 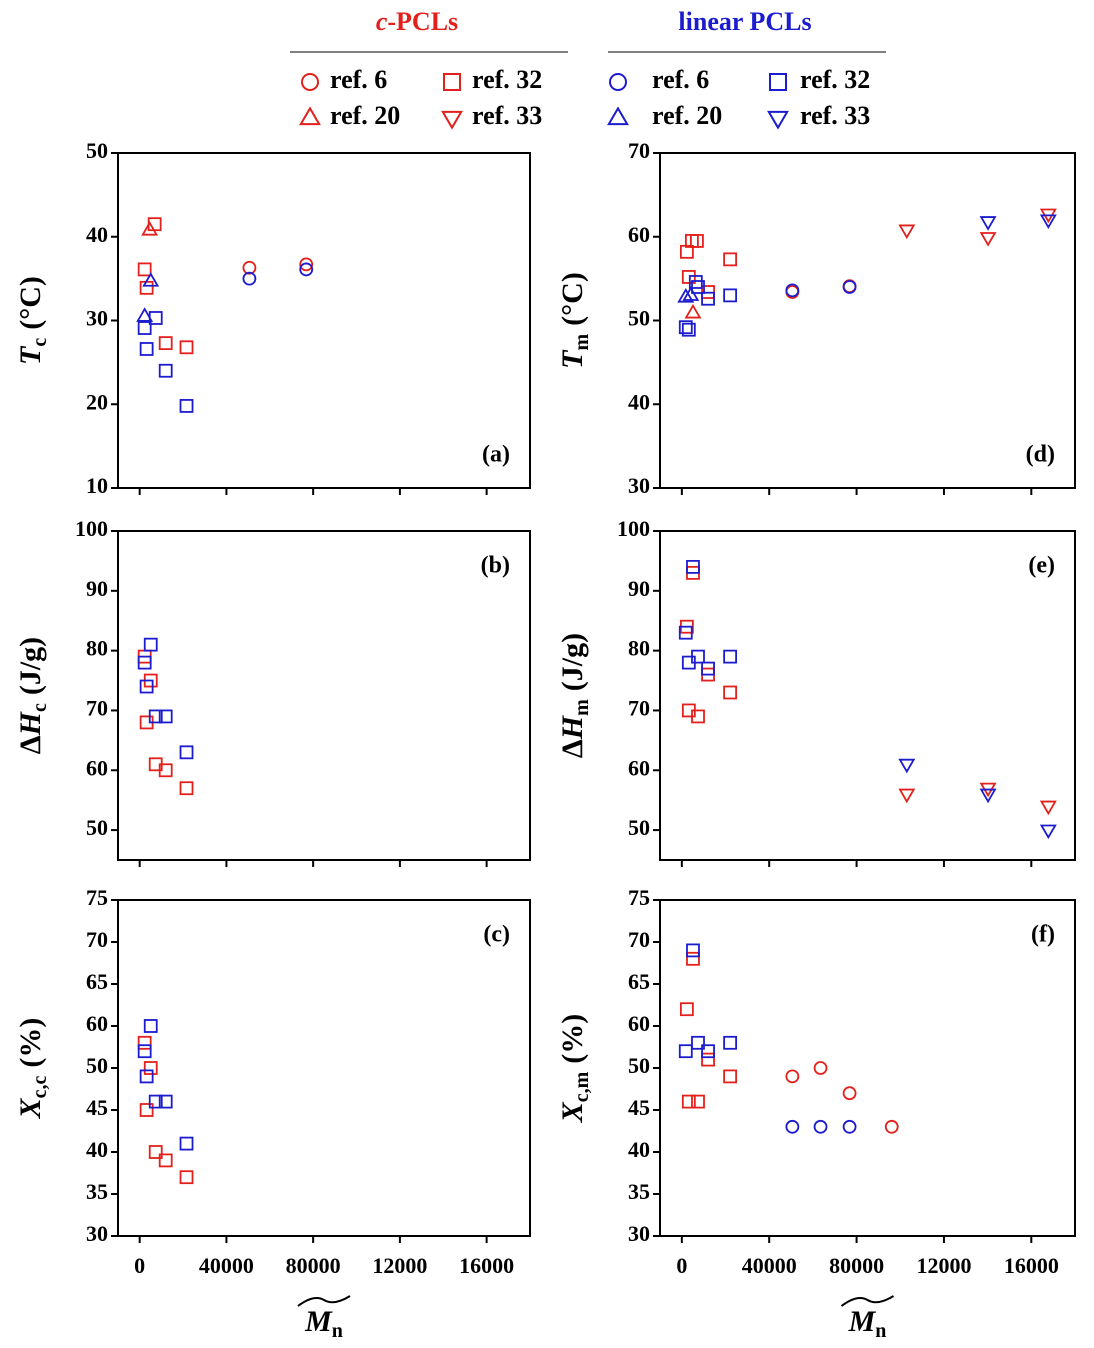 I want to click on x-axis-label: Mn, so click(x=867, y=1323).